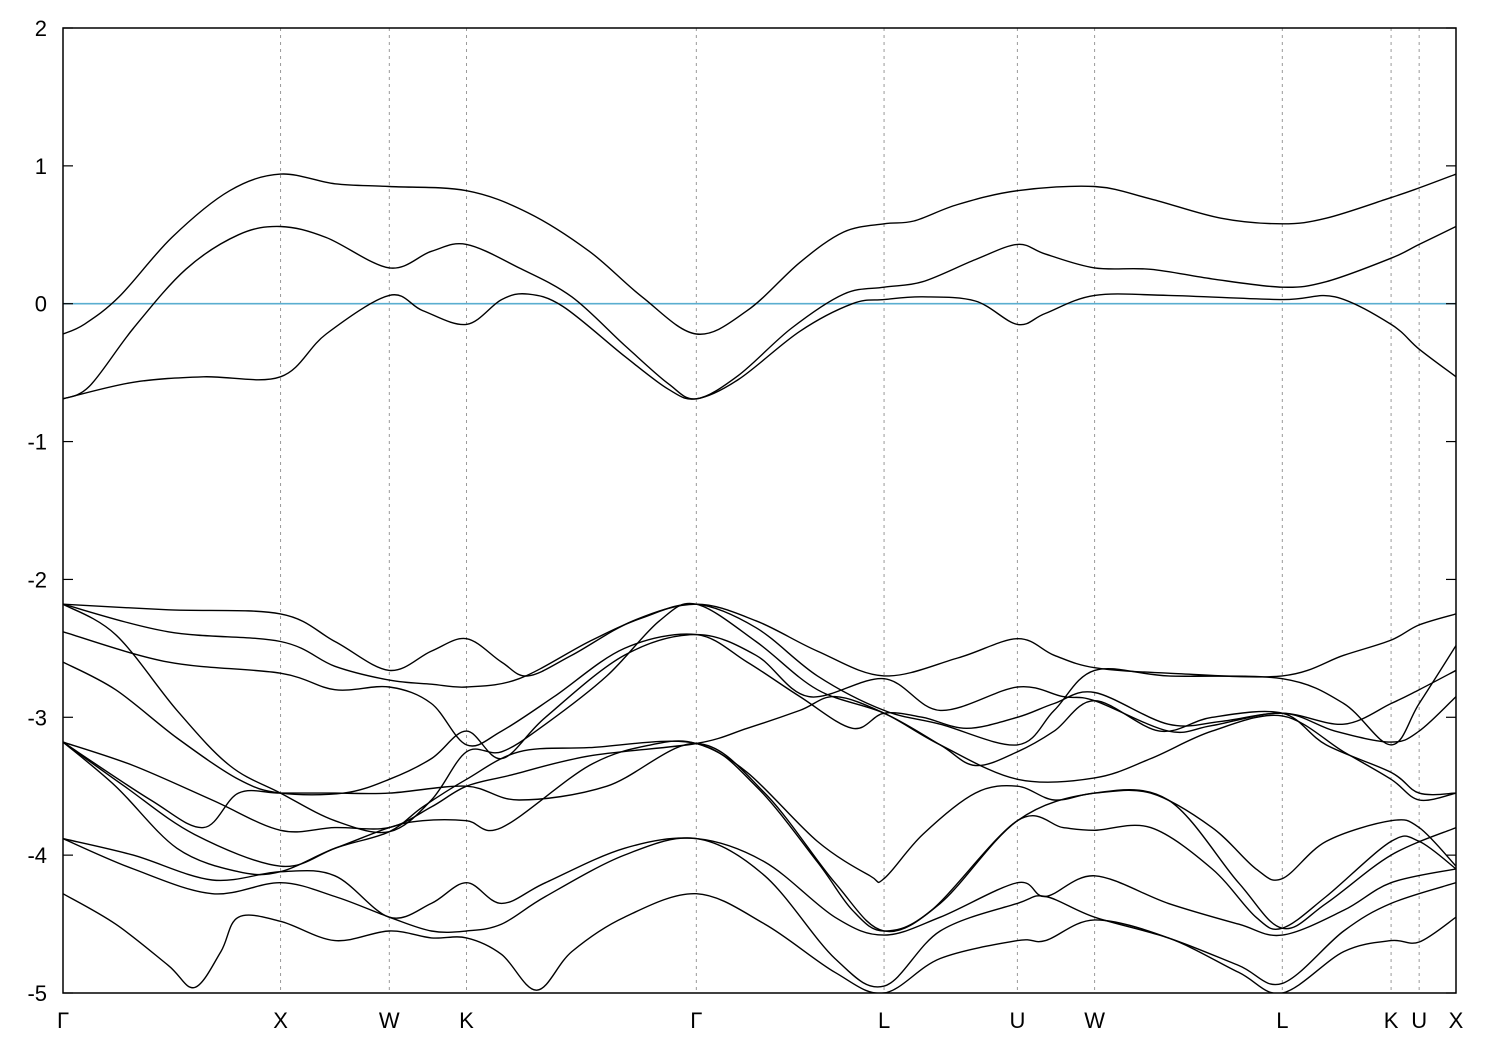 This screenshot has height=1050, width=1500. Describe the element at coordinates (37, 717) in the screenshot. I see `y-tick-label: -3` at that location.